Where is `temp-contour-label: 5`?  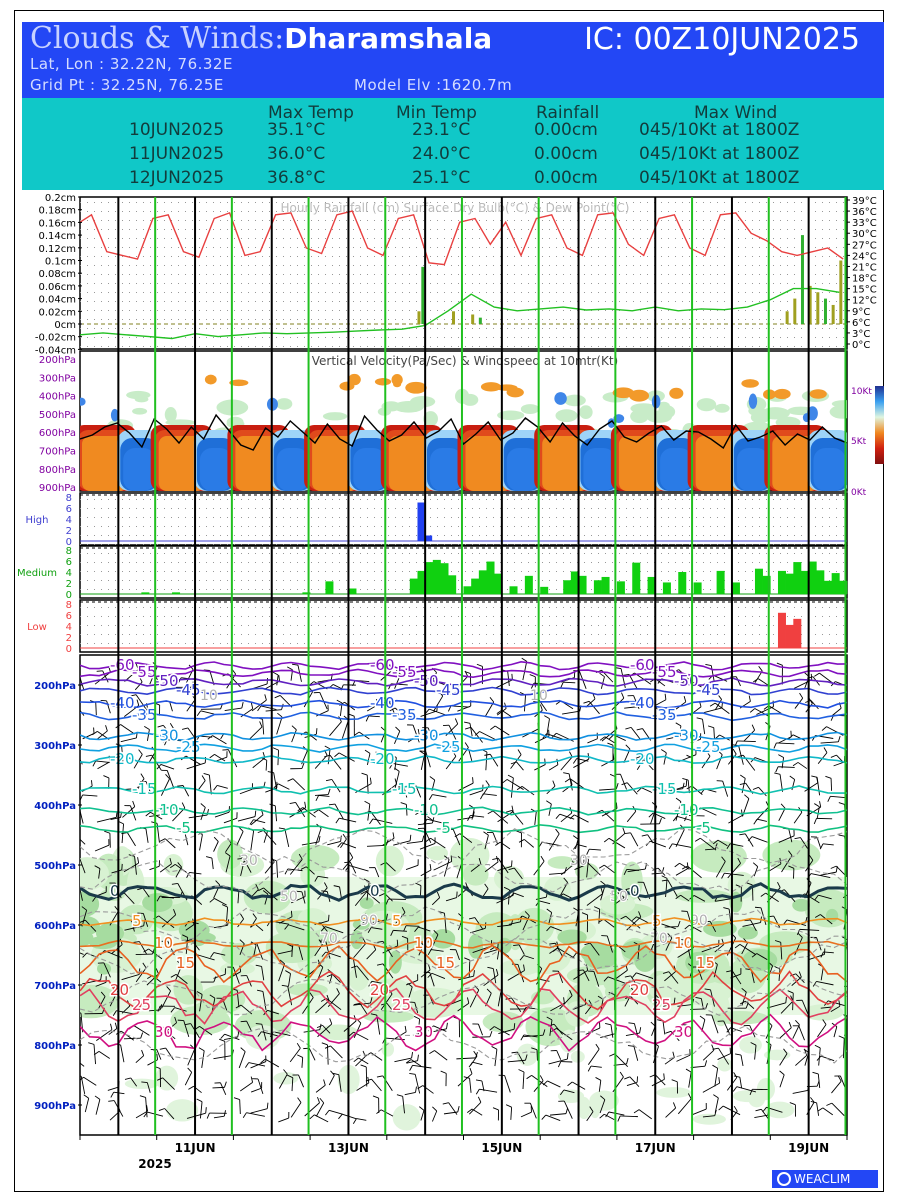 temp-contour-label: 5 is located at coordinates (657, 921).